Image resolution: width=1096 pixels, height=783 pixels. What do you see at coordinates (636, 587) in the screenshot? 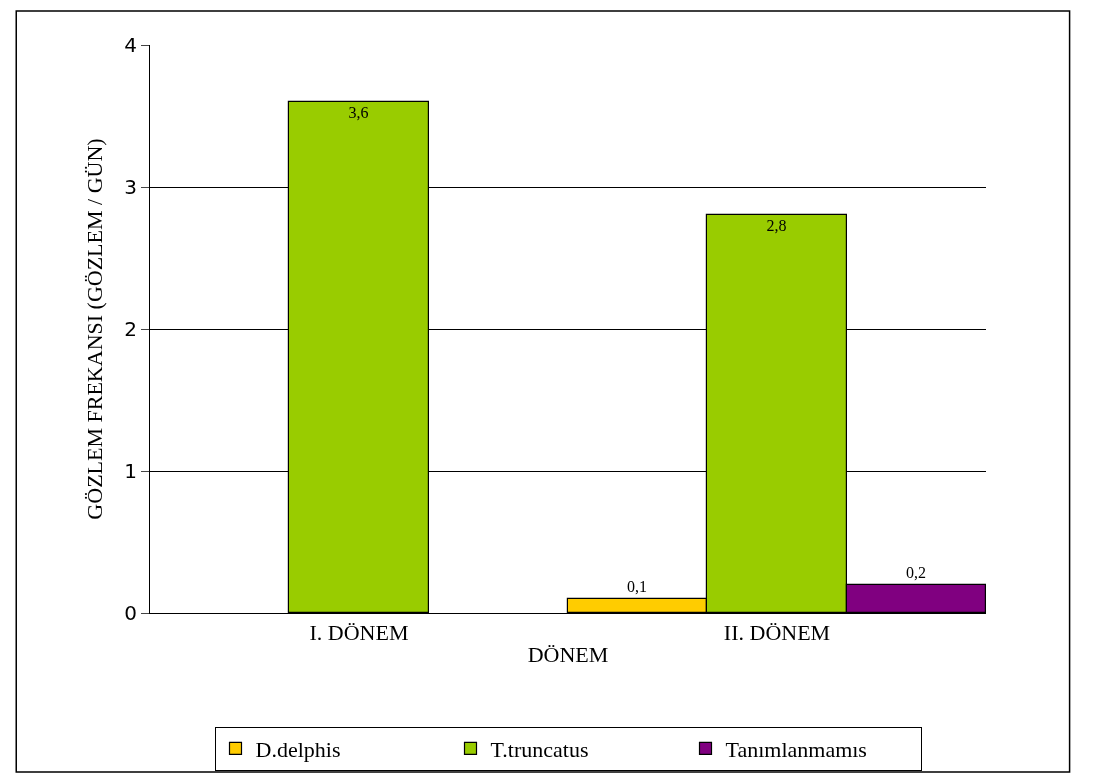
I see `data-label: 0,1` at bounding box center [636, 587].